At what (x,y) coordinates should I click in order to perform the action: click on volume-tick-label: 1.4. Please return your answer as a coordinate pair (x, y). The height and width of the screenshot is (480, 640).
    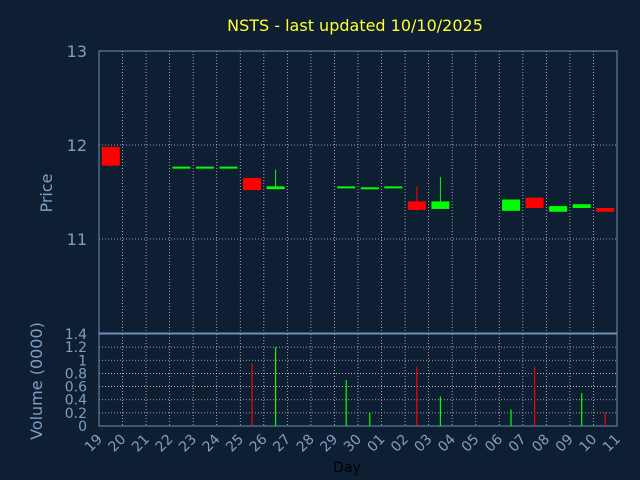
    Looking at the image, I should click on (76, 335).